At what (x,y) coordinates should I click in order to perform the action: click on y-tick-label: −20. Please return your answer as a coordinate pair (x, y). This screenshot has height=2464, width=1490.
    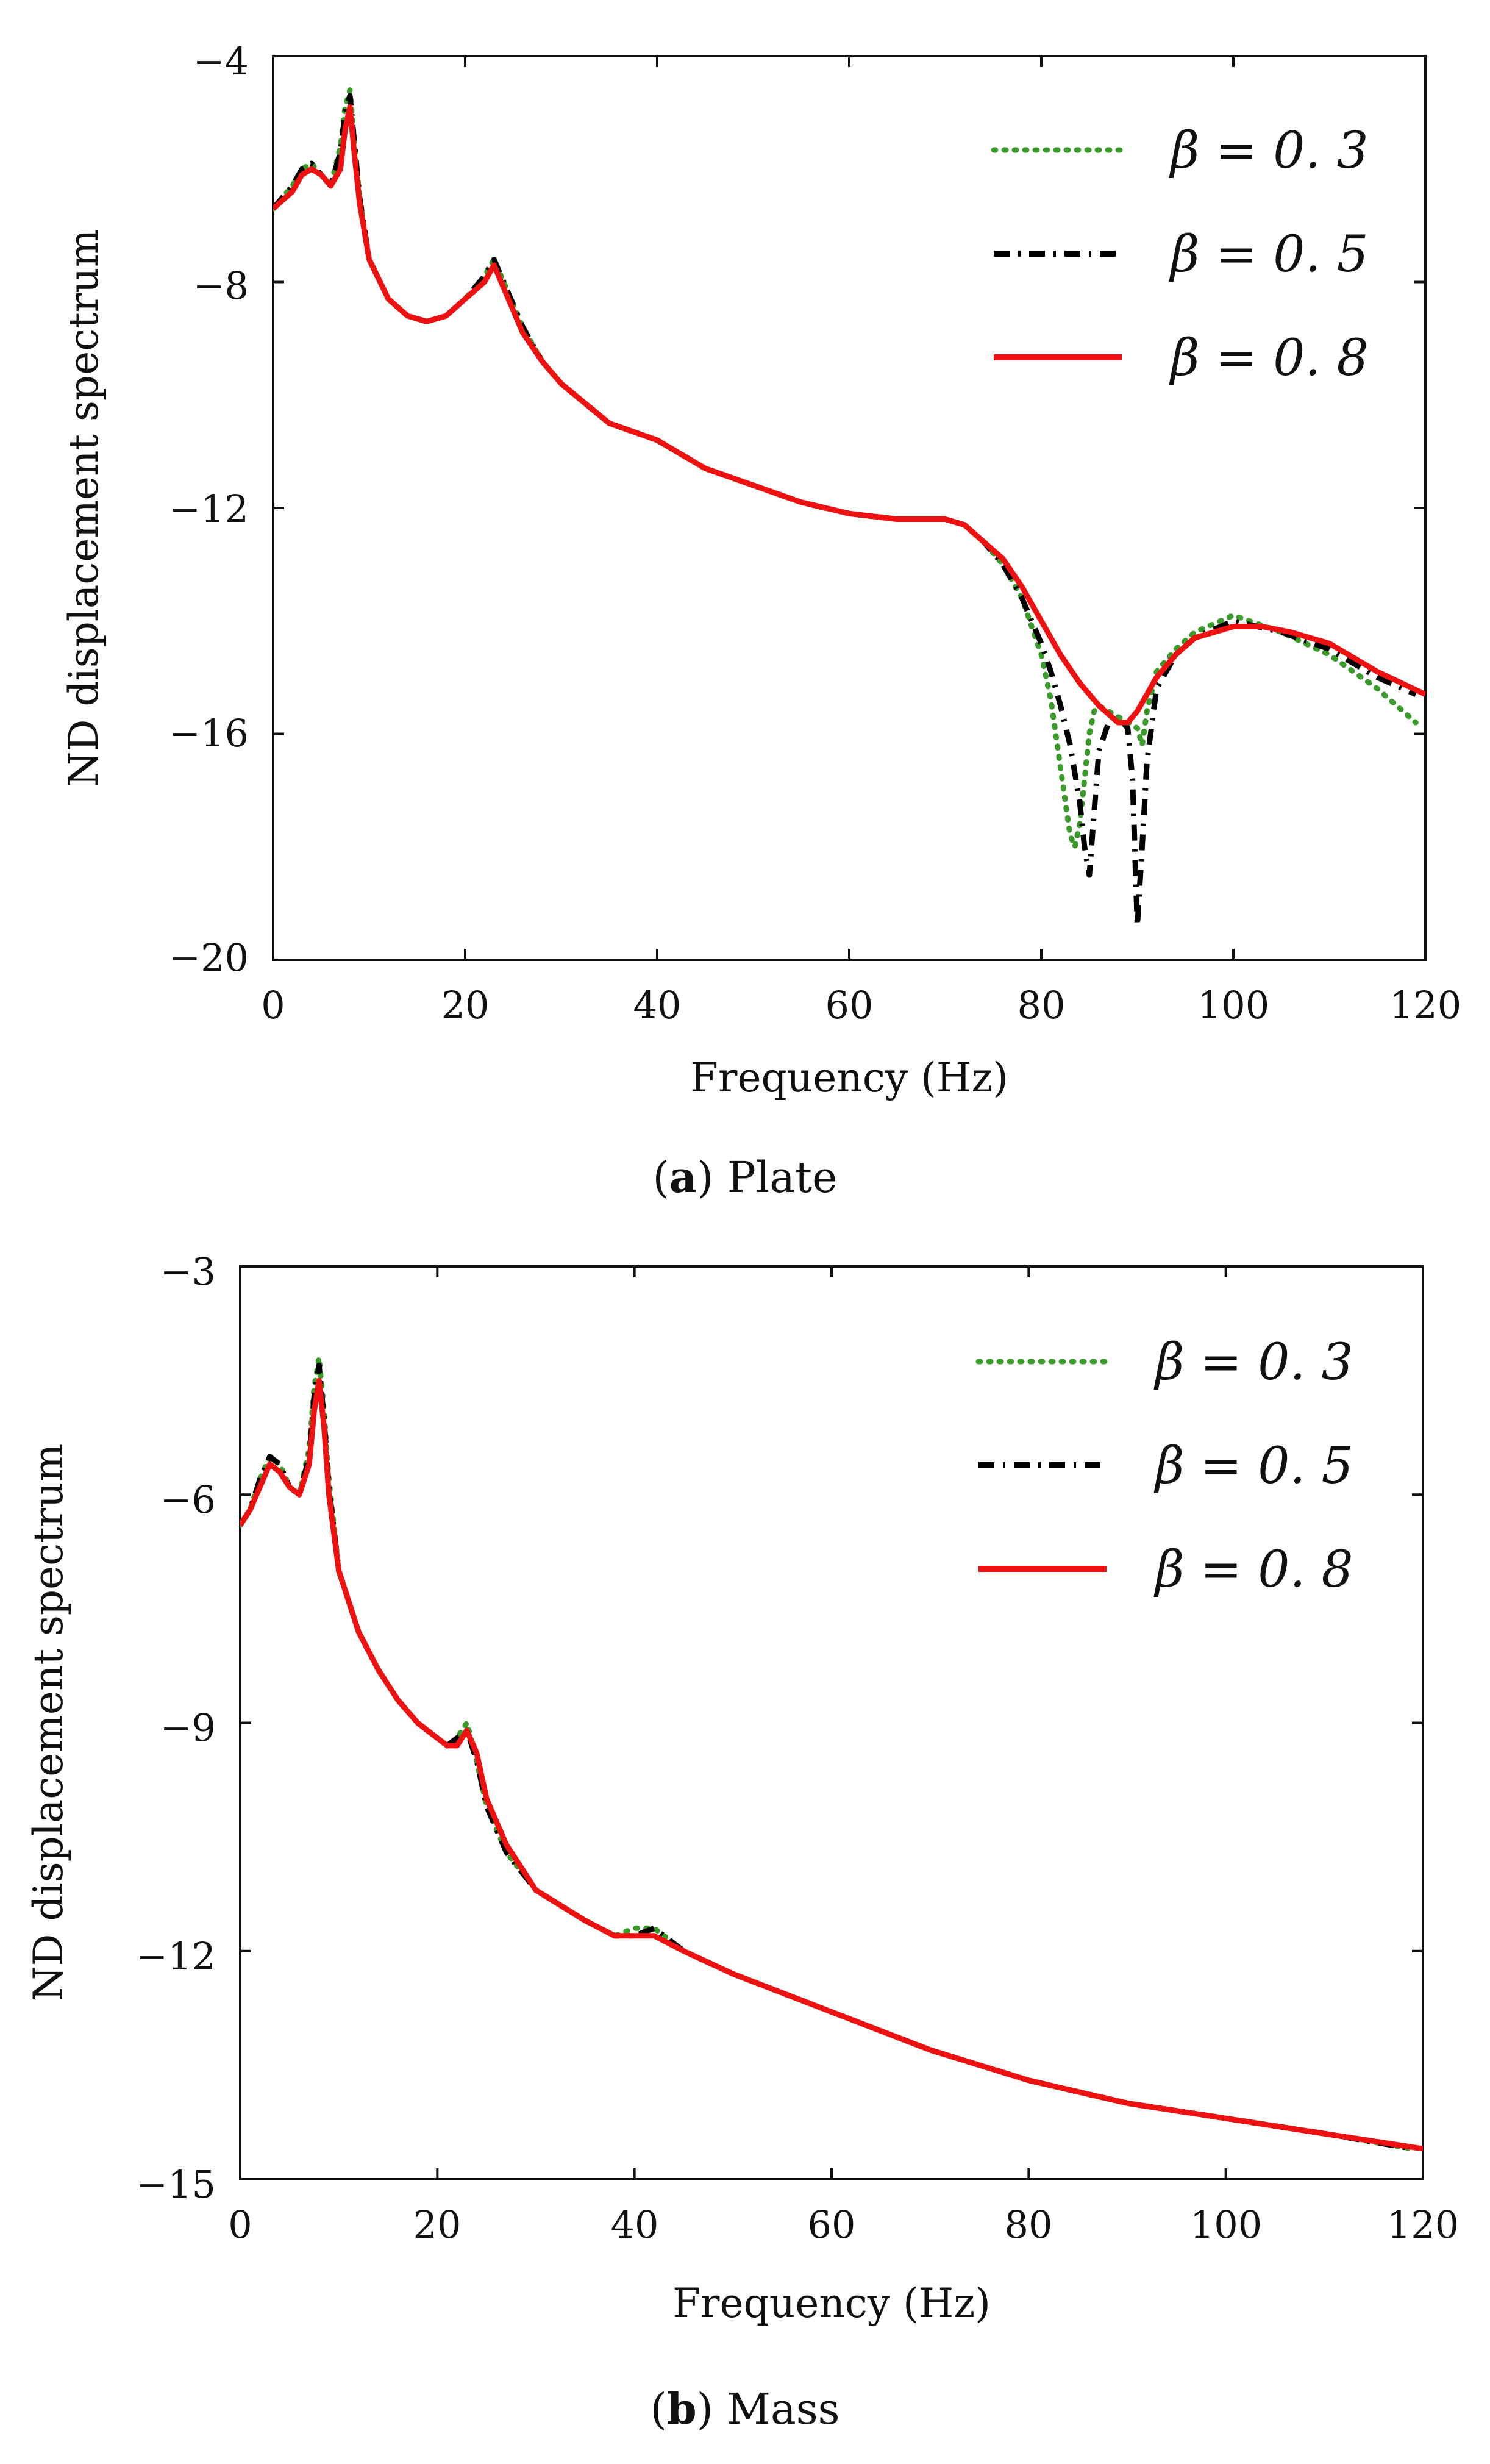
    Looking at the image, I should click on (209, 957).